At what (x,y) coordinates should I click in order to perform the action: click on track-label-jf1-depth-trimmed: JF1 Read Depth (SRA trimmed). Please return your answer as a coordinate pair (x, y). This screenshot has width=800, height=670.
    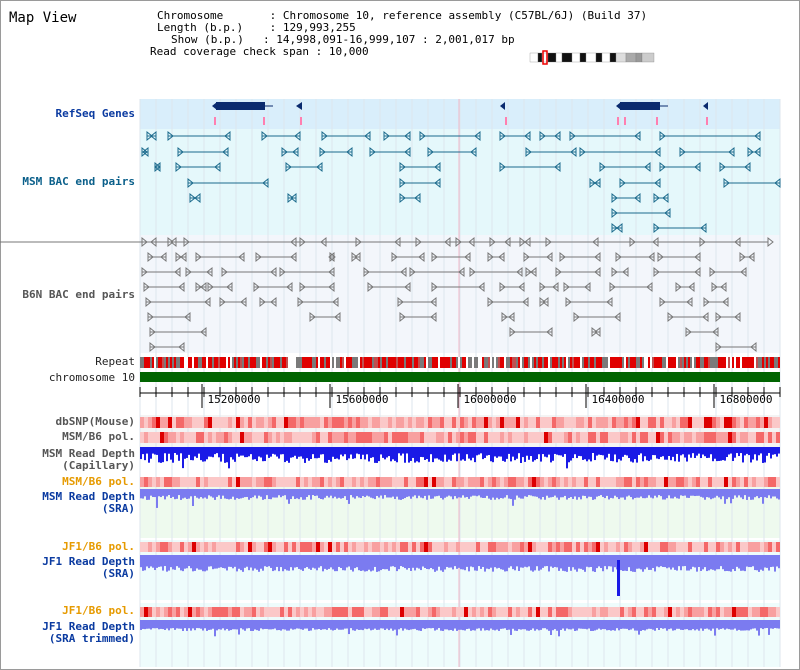
    Looking at the image, I should click on (88, 632).